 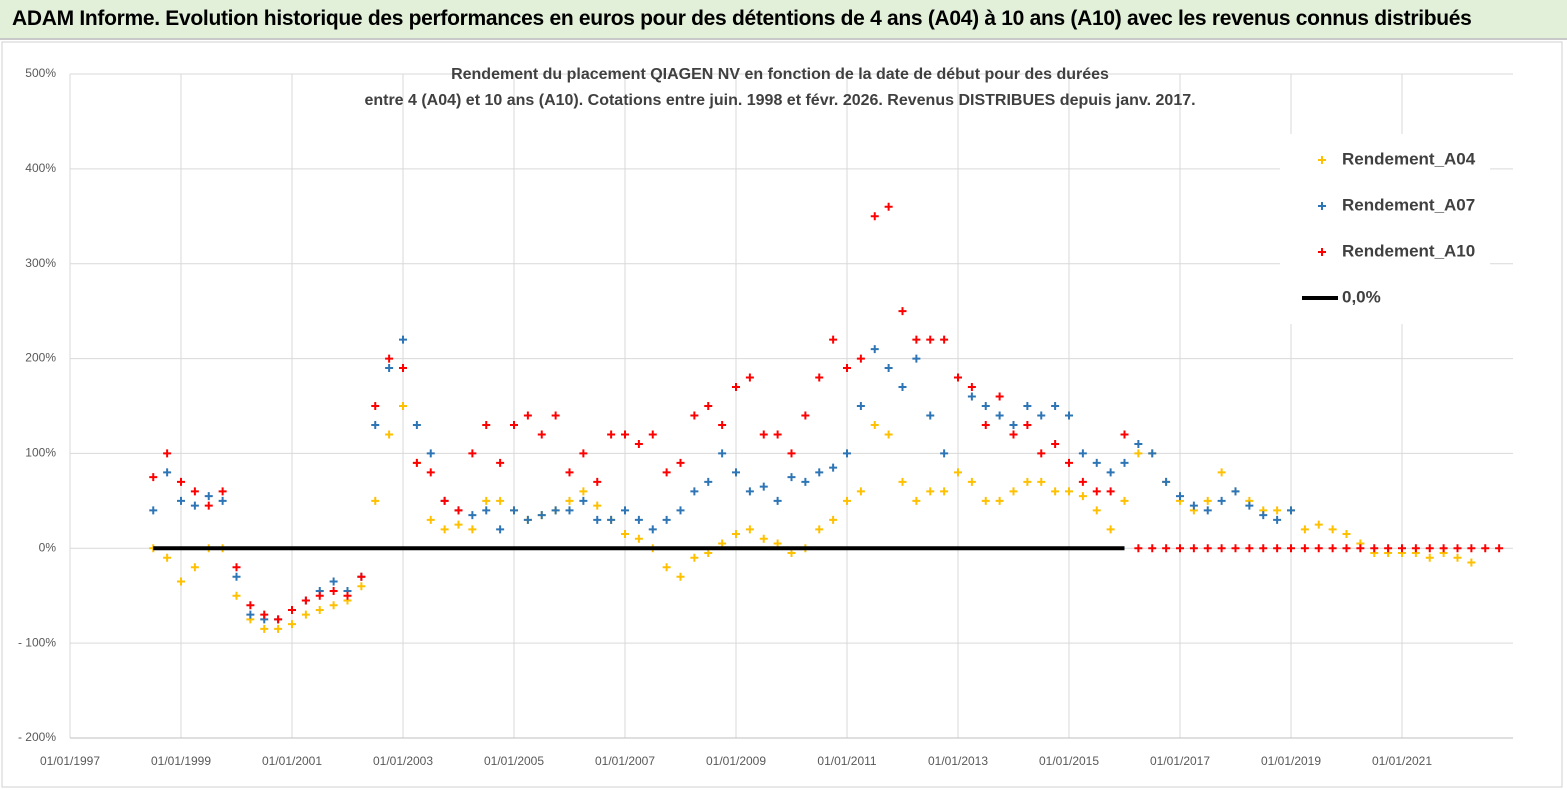 What do you see at coordinates (1408, 204) in the screenshot?
I see `legend-label: Rendement_A07` at bounding box center [1408, 204].